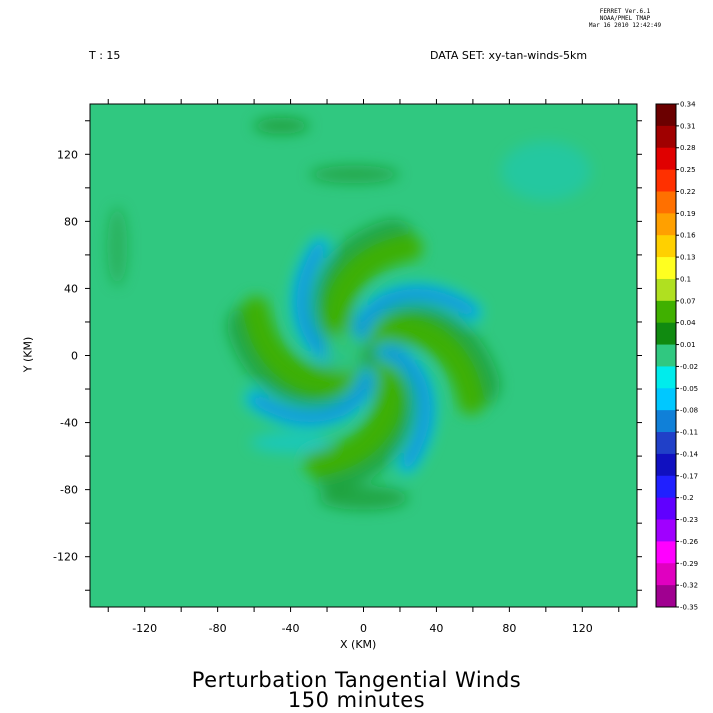  What do you see at coordinates (688, 126) in the screenshot?
I see `colorbar-label: 0.31` at bounding box center [688, 126].